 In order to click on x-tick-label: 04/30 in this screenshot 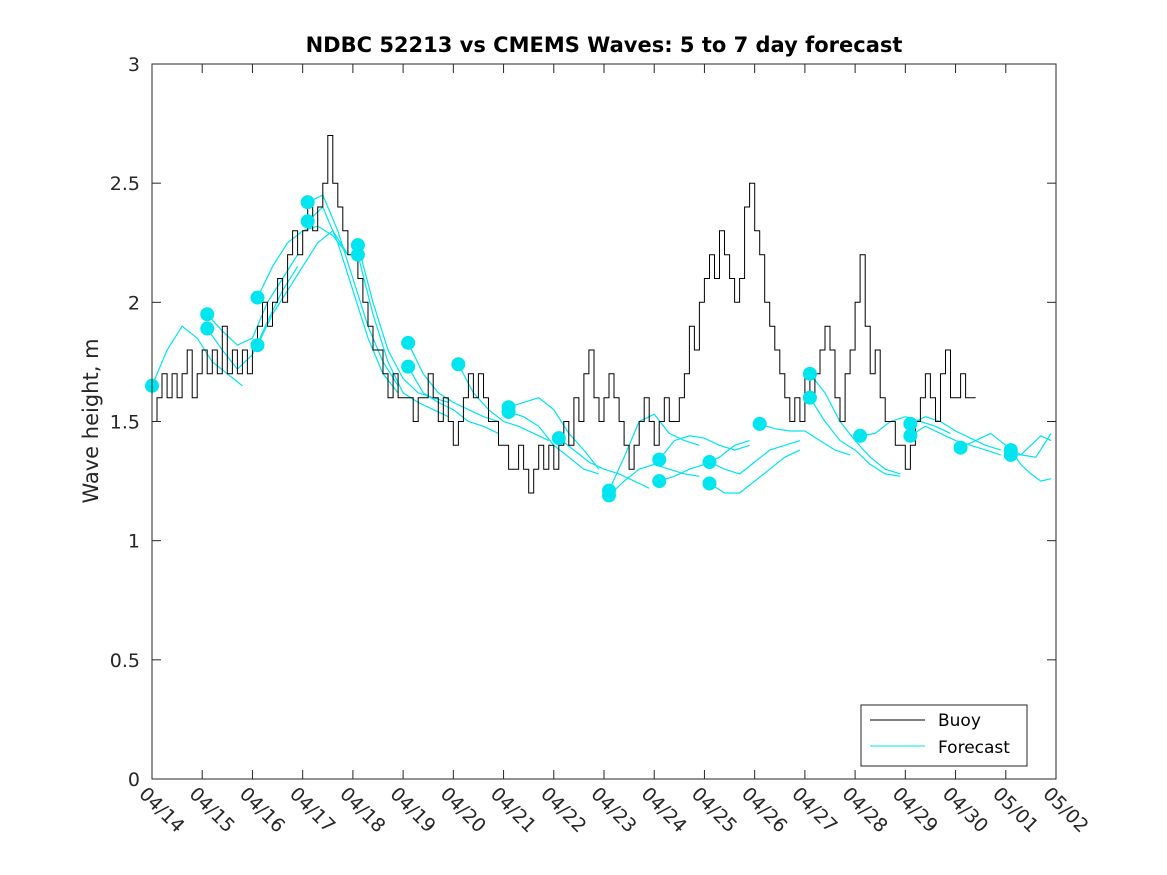, I will do `click(965, 810)`.